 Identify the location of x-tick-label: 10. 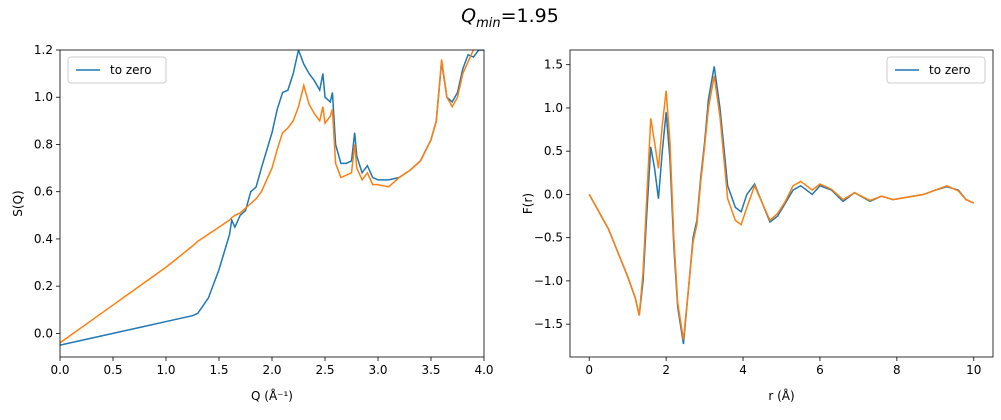
(973, 370).